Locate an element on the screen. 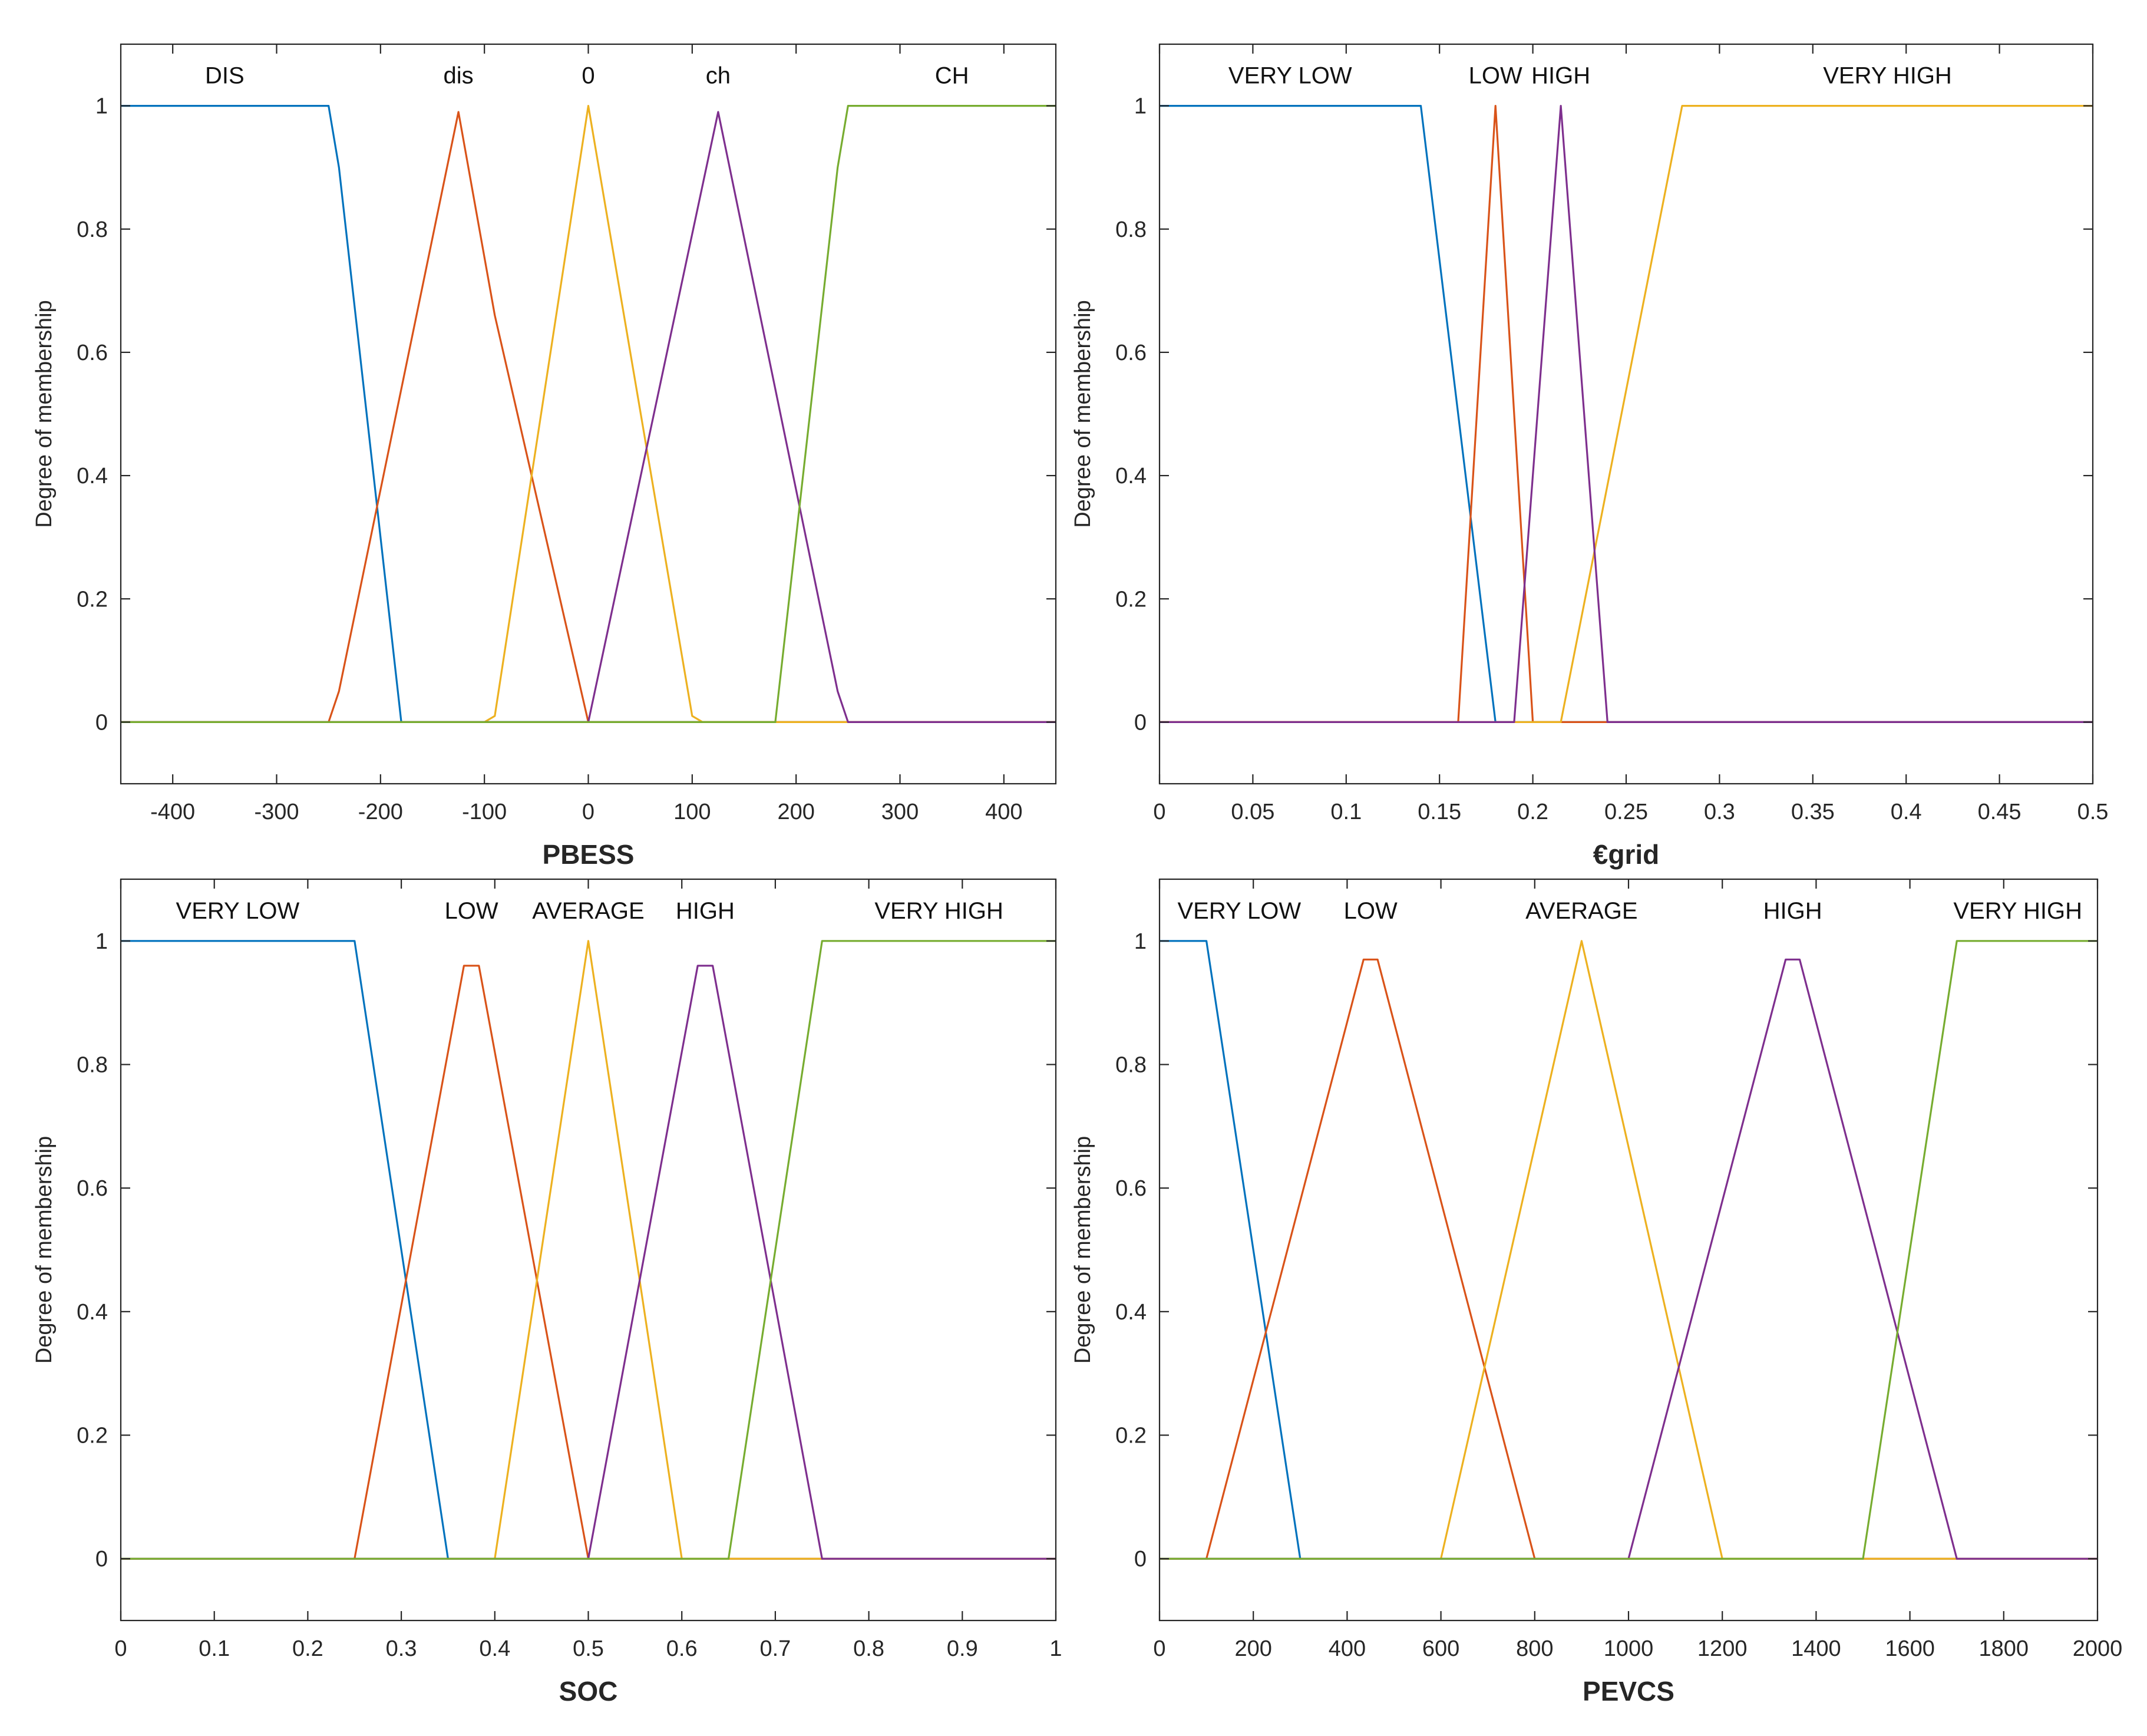  x-tick-label: 800 is located at coordinates (1534, 1648).